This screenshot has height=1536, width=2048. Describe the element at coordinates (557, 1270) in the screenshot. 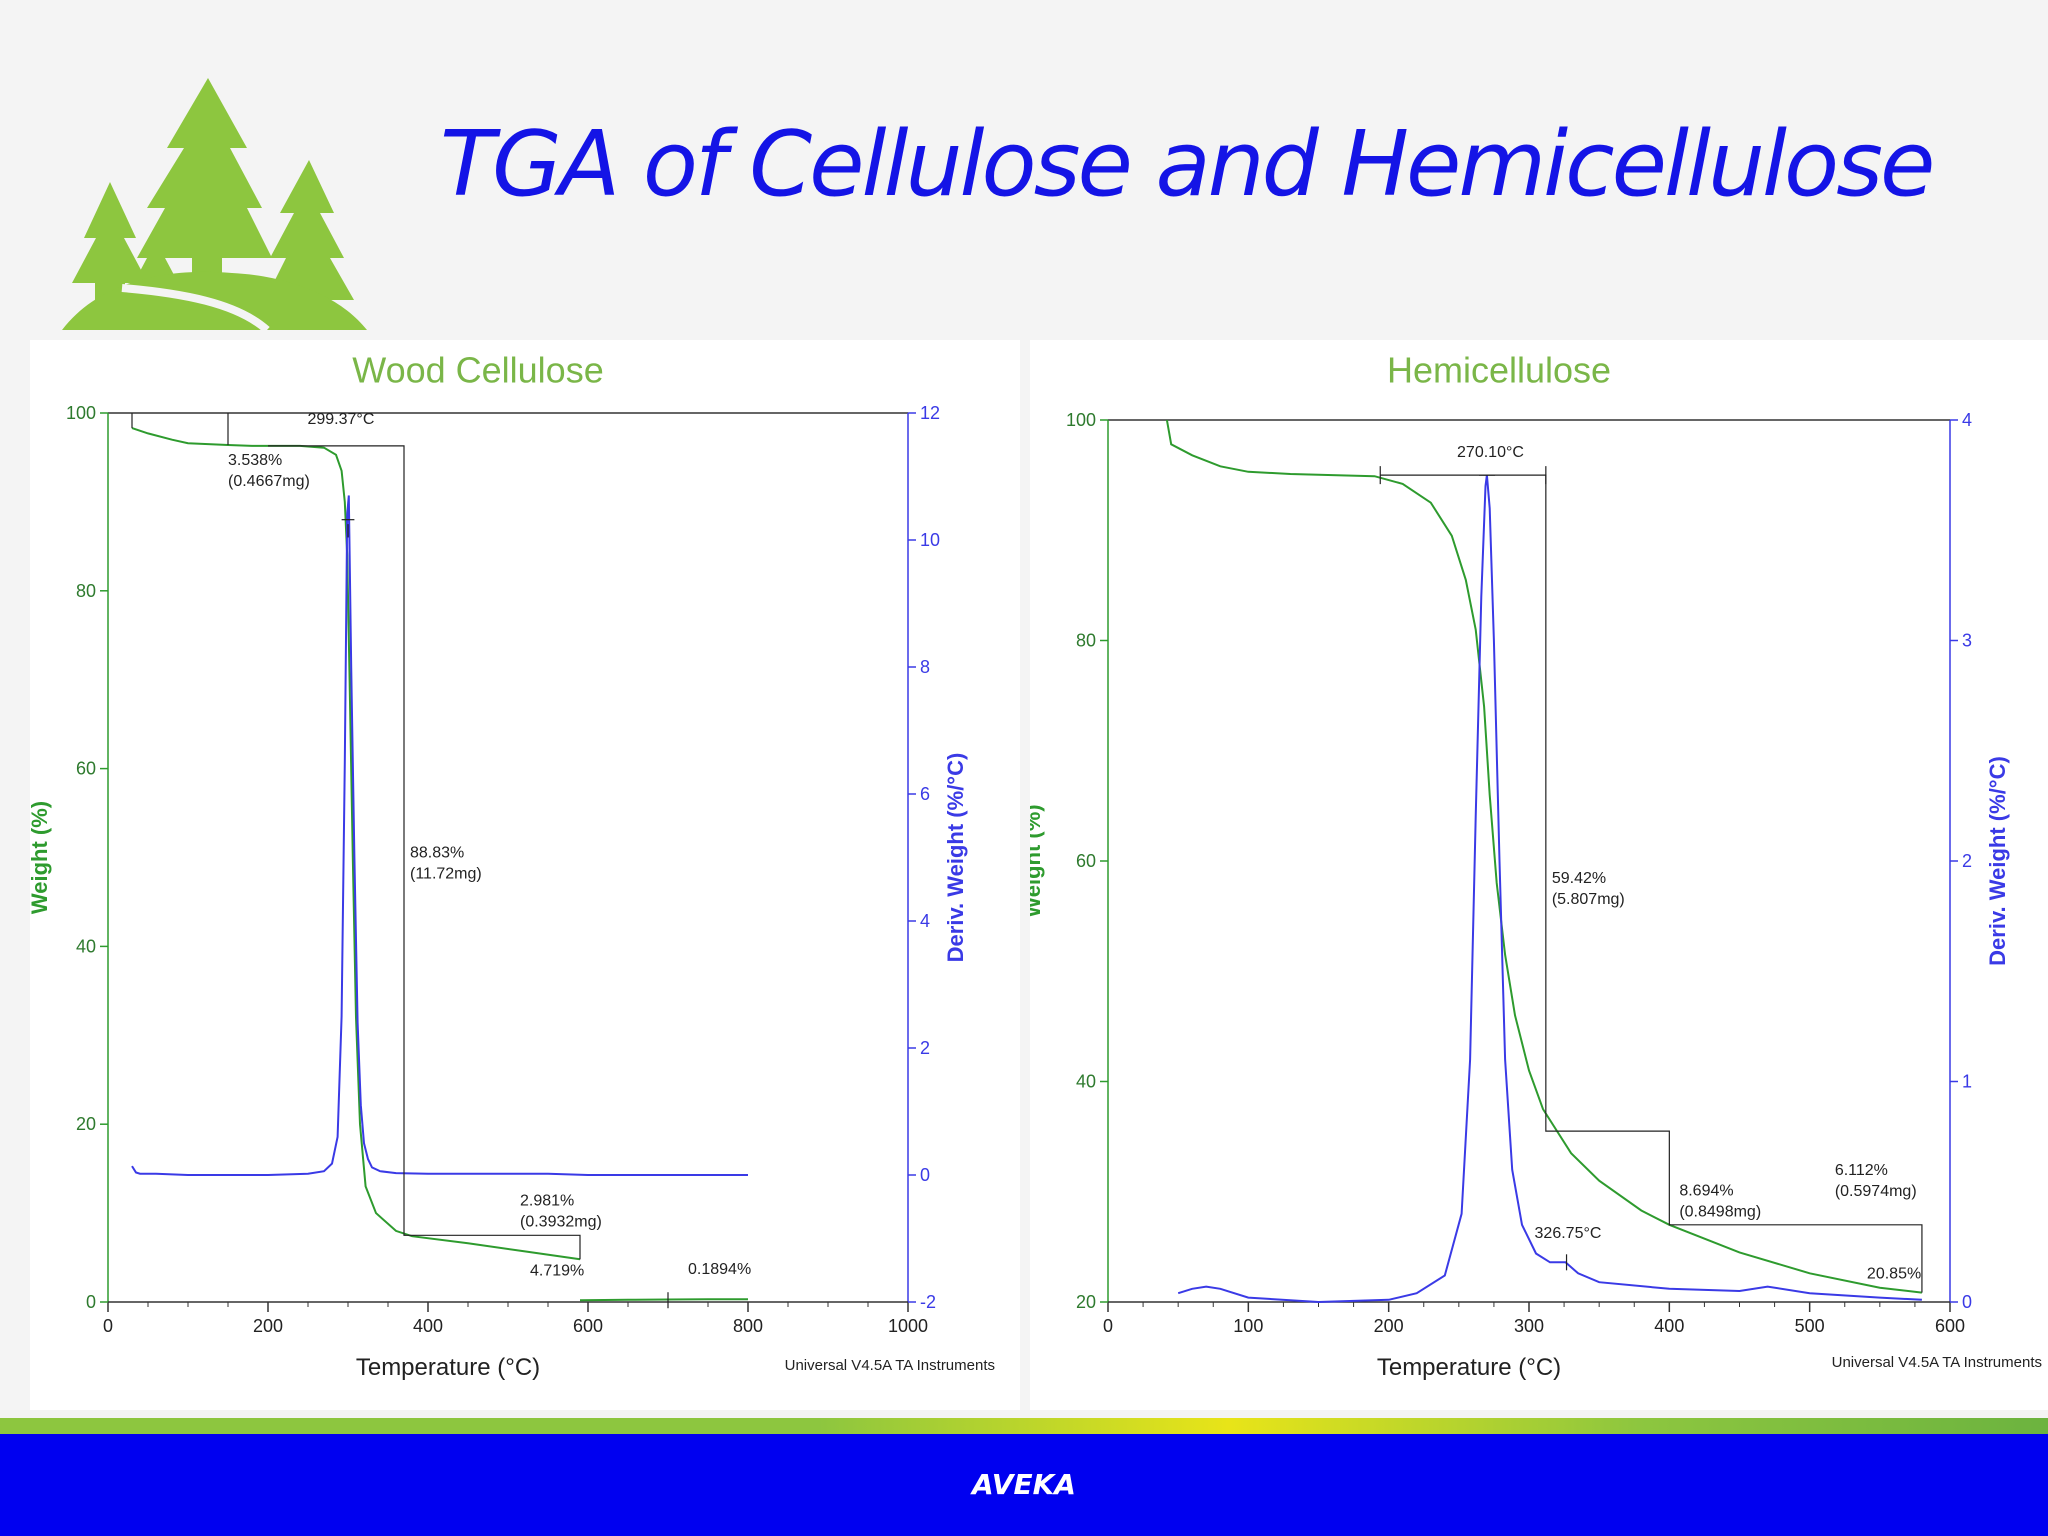

I see `annotation-label: 4.719%` at that location.